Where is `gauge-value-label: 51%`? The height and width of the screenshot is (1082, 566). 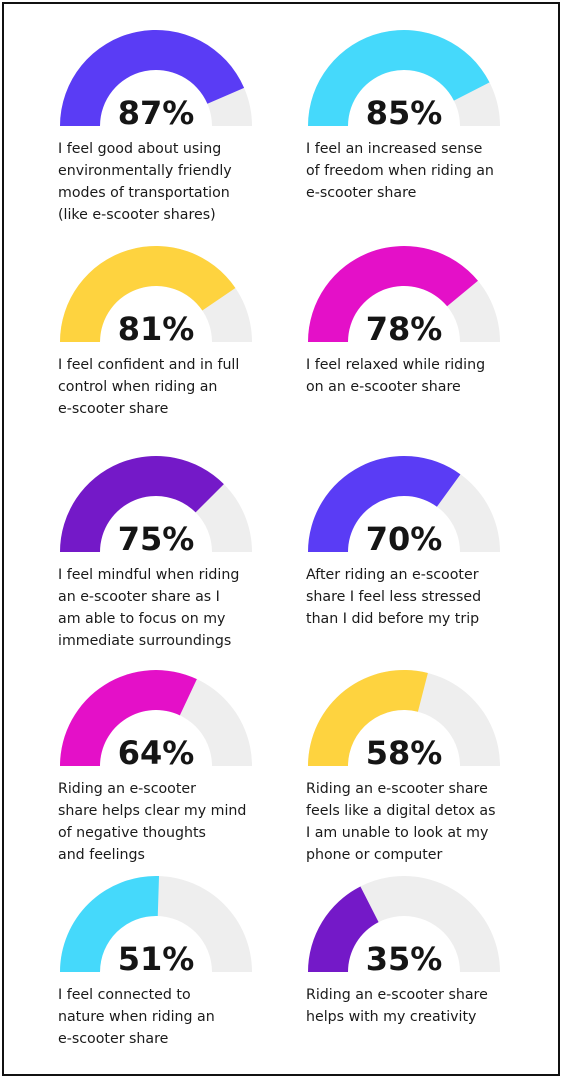
gauge-value-label: 51% is located at coordinates (156, 958).